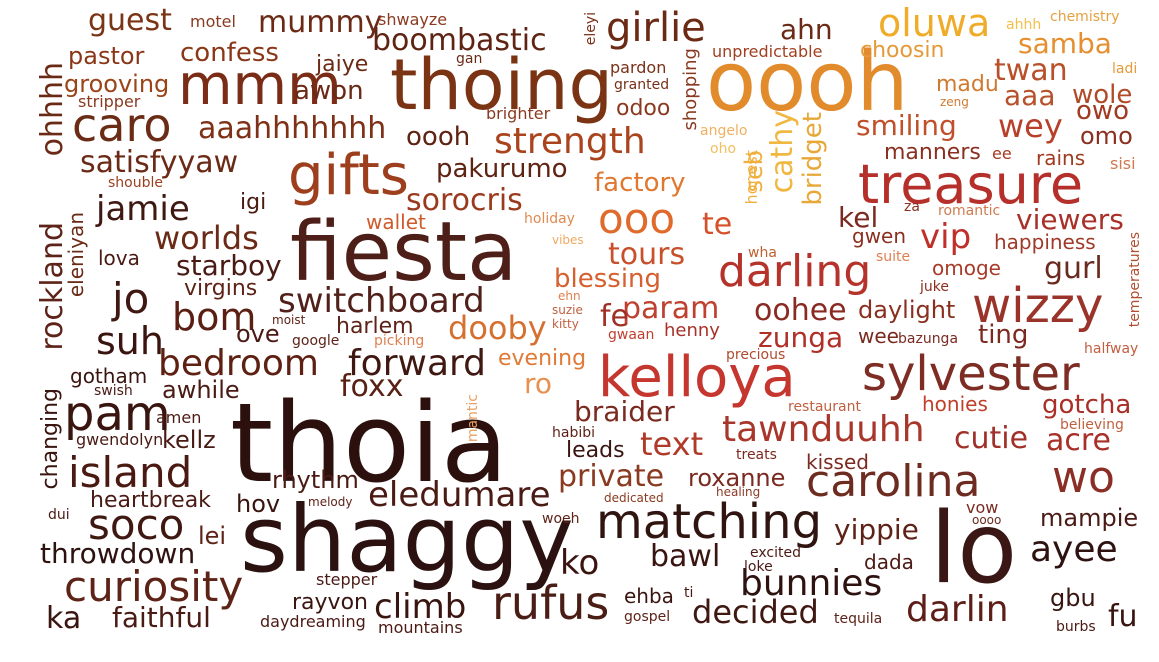 The width and height of the screenshot is (1159, 662). Describe the element at coordinates (928, 339) in the screenshot. I see `word: bazunga` at that location.